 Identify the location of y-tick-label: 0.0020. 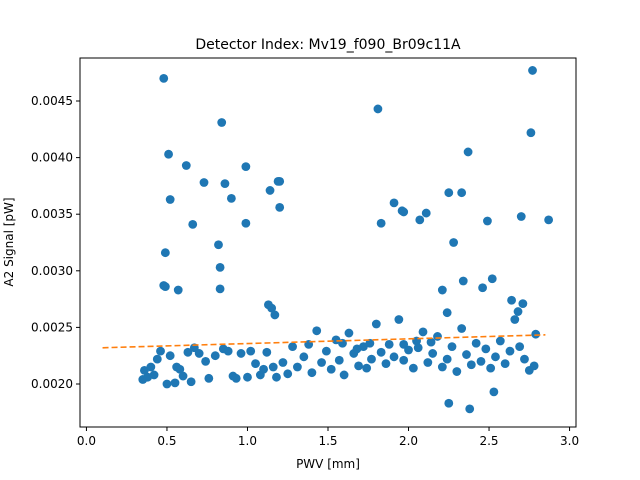
(52, 384).